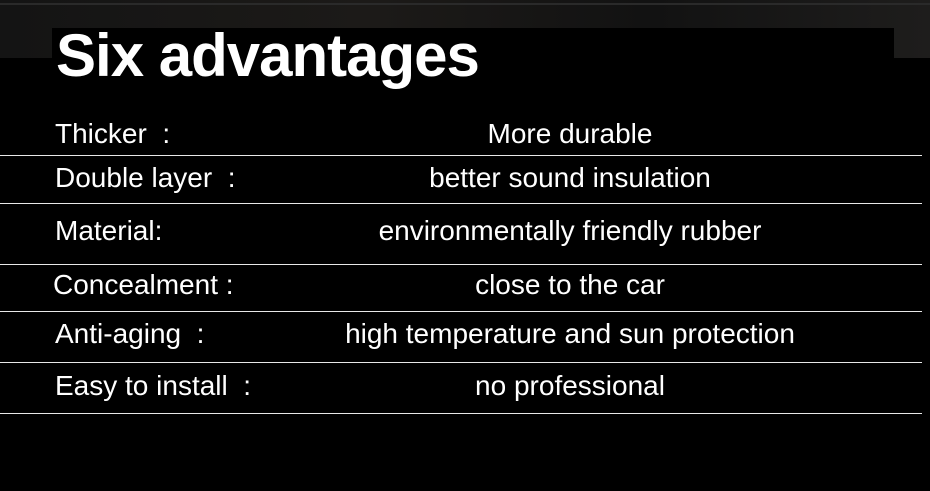 The width and height of the screenshot is (930, 491). I want to click on title-backdrop, so click(473, 48).